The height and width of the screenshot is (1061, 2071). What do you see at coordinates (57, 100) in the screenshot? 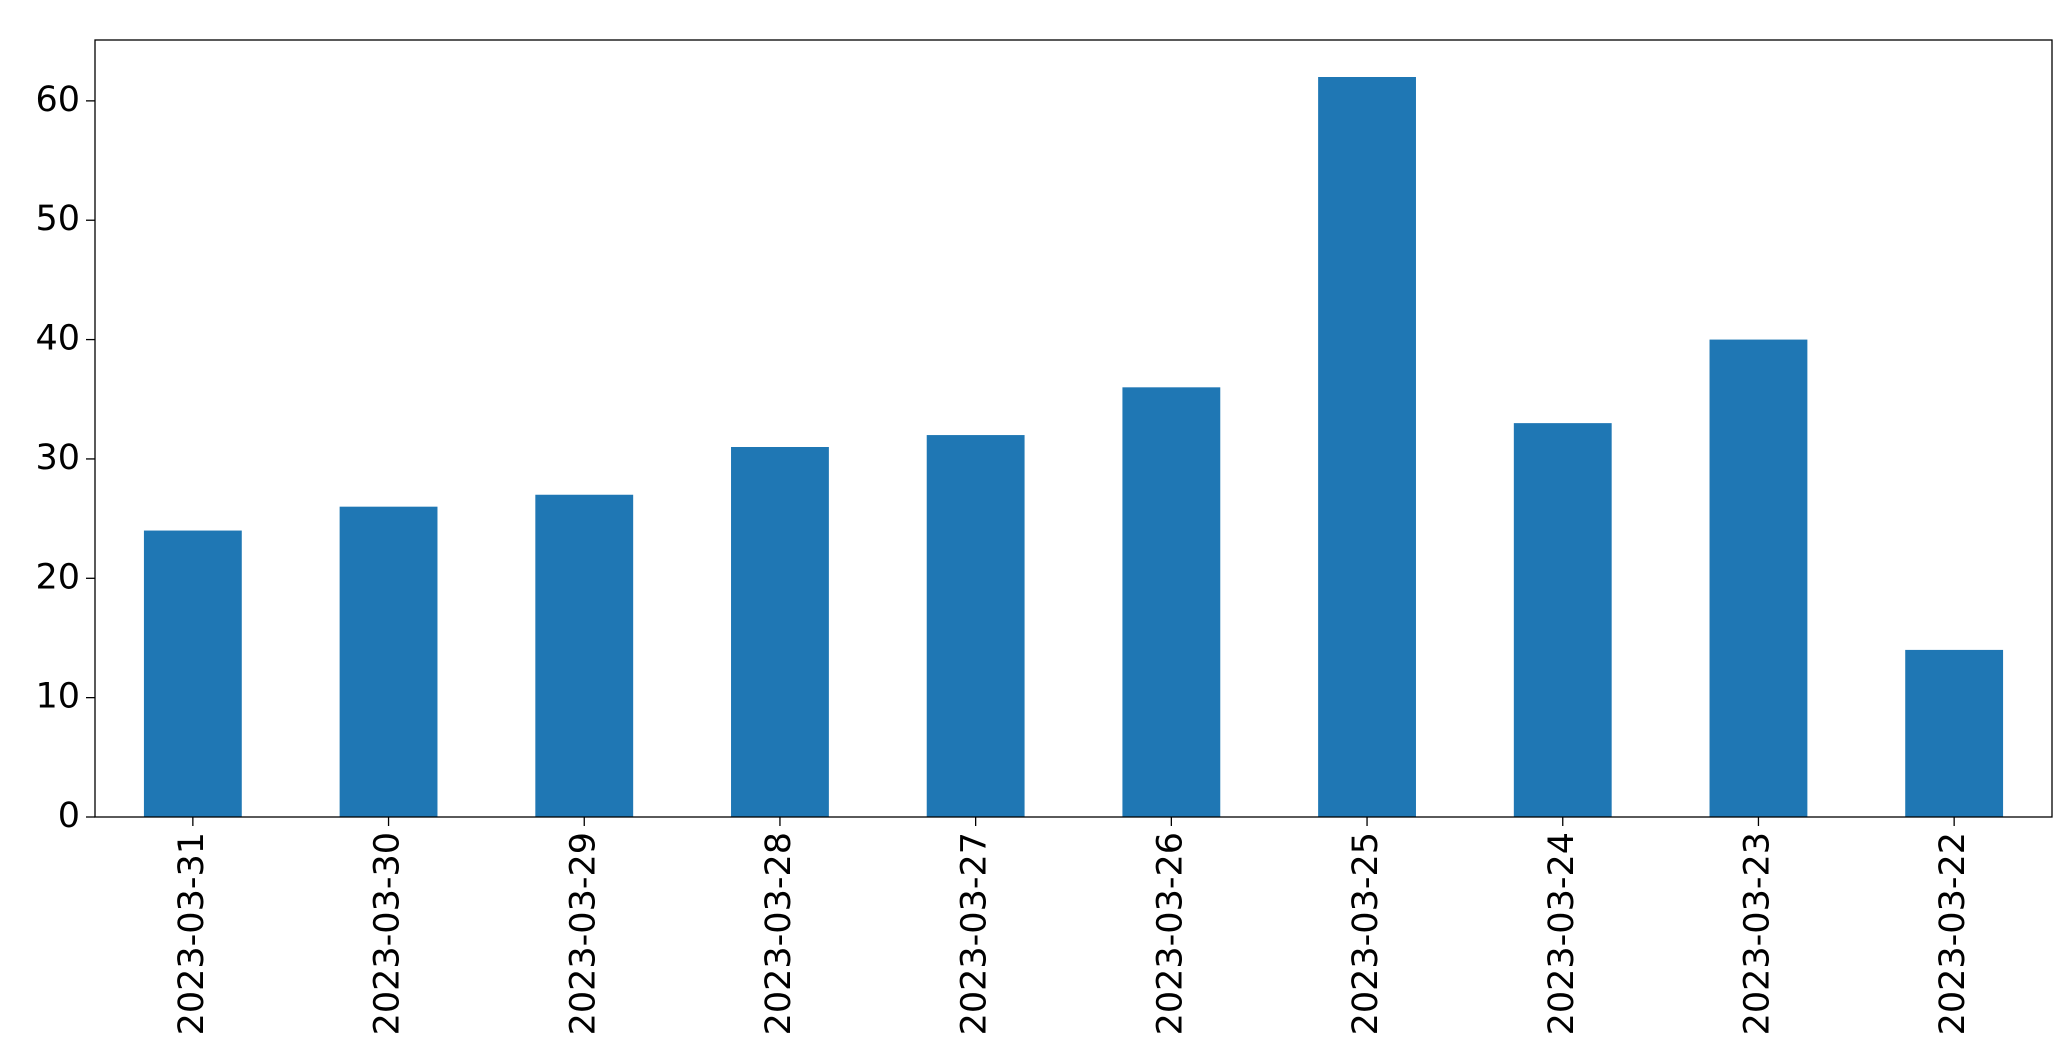
I see `y-tick-label: 60` at bounding box center [57, 100].